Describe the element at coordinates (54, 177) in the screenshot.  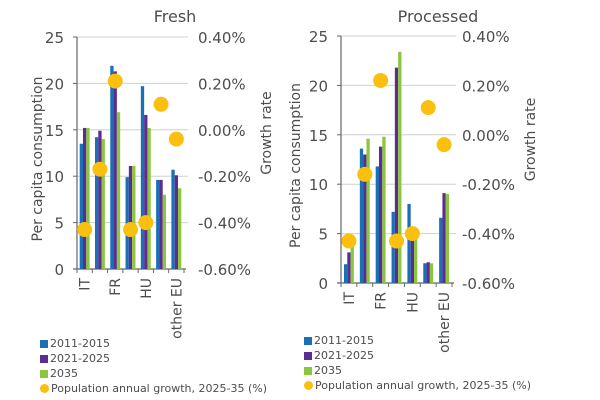
I see `y-tick-label: 10` at that location.